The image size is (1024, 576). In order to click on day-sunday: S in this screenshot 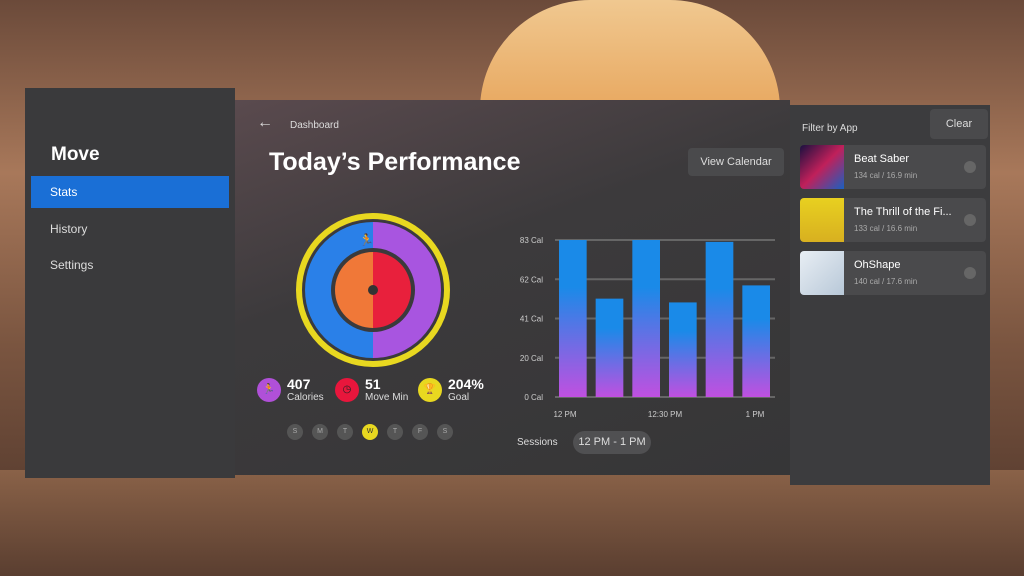, I will do `click(295, 432)`.